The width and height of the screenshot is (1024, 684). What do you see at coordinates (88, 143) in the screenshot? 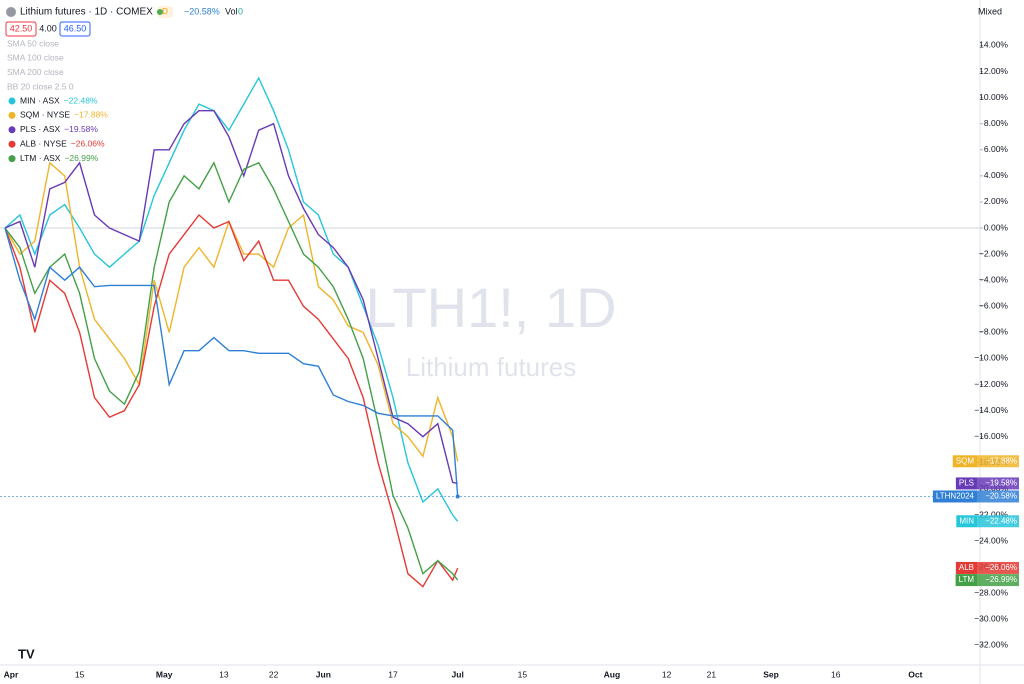
I see `legend-value: −26.06%` at bounding box center [88, 143].